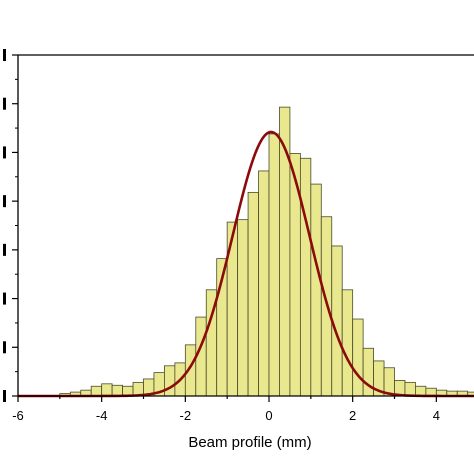 The height and width of the screenshot is (474, 474). What do you see at coordinates (436, 415) in the screenshot?
I see `x-tick-label: 4` at bounding box center [436, 415].